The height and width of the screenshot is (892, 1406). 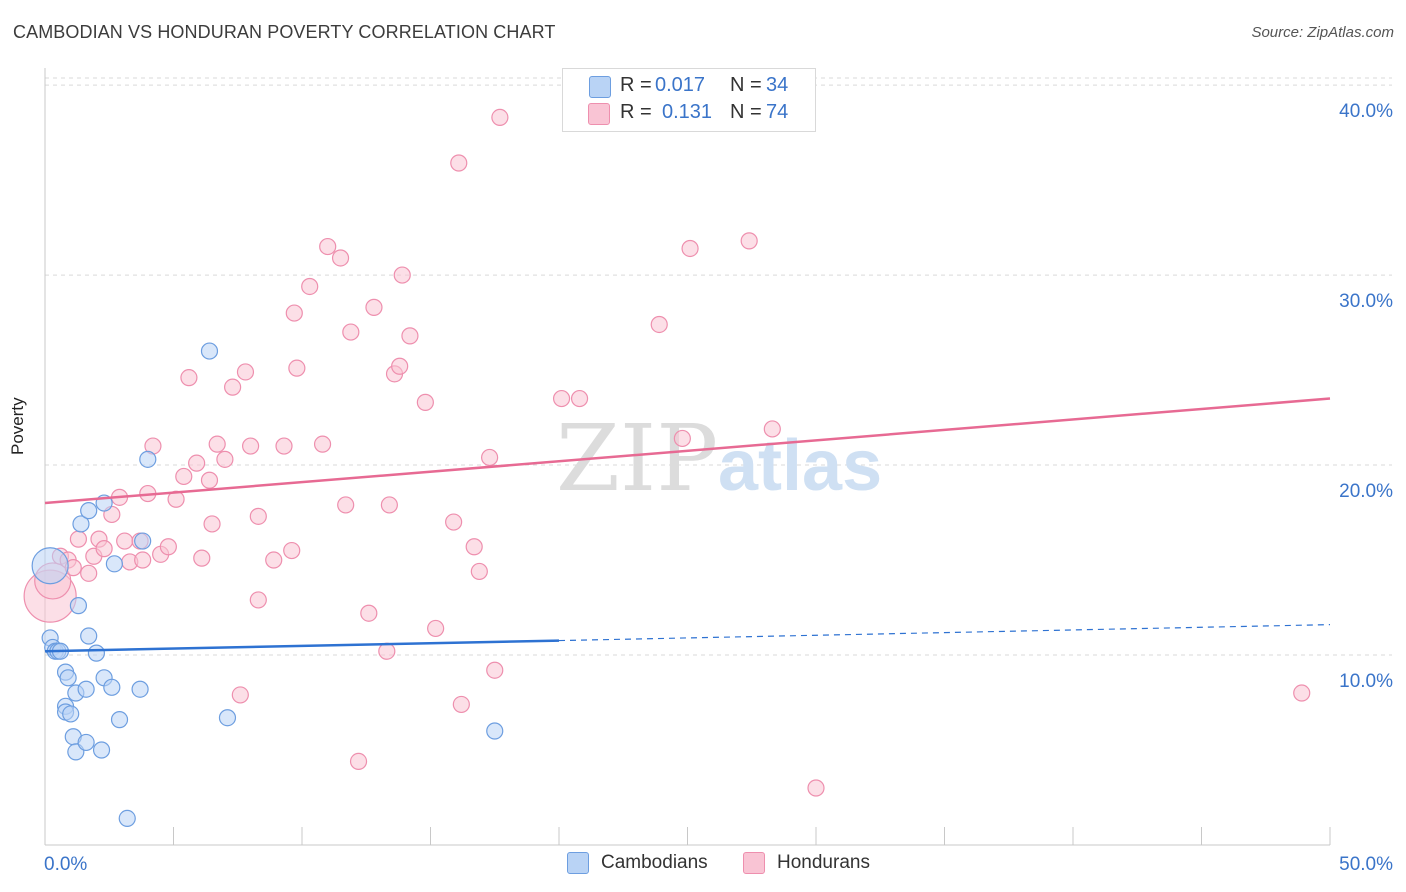 What do you see at coordinates (1366, 491) in the screenshot?
I see `y-tick-label: 20.0%` at bounding box center [1366, 491].